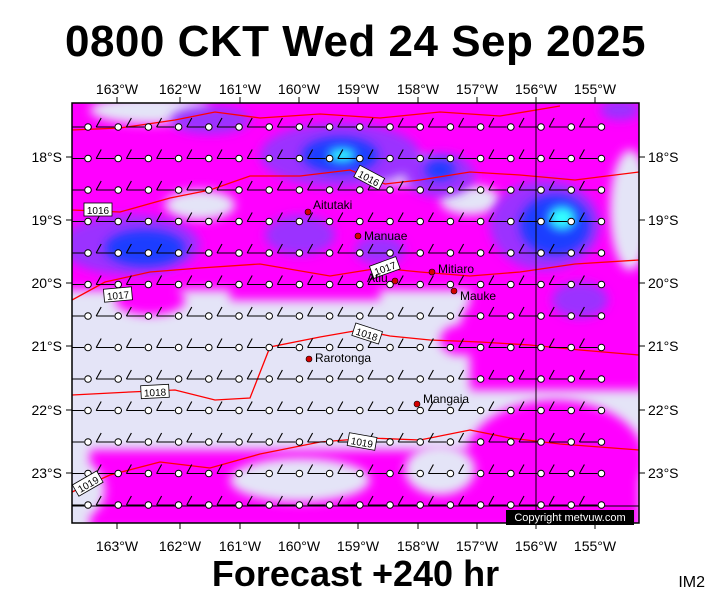 The image size is (711, 600). What do you see at coordinates (78, 534) in the screenshot?
I see `wind-barb` at bounding box center [78, 534].